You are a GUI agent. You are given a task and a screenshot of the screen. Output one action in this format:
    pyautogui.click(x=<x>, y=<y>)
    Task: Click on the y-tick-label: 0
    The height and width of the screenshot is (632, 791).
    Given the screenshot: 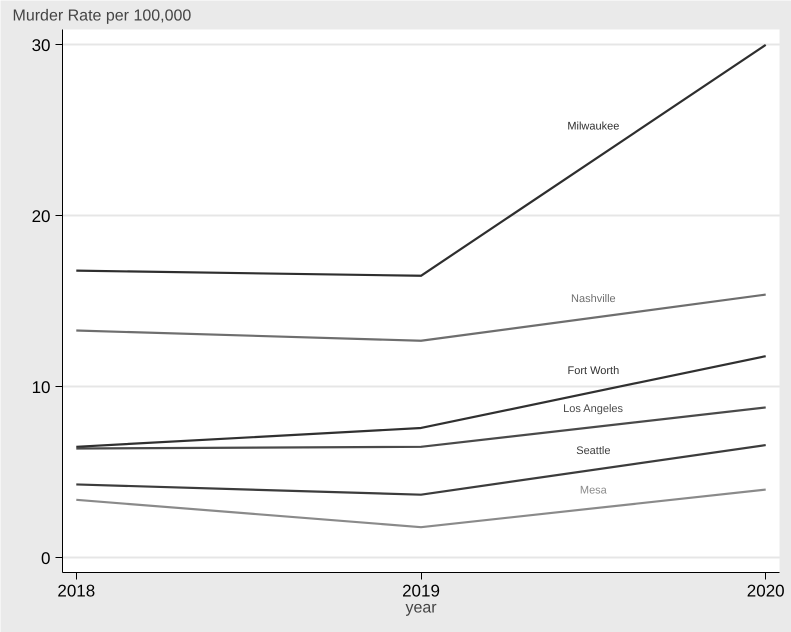 What is the action you would take?
    pyautogui.click(x=46, y=558)
    